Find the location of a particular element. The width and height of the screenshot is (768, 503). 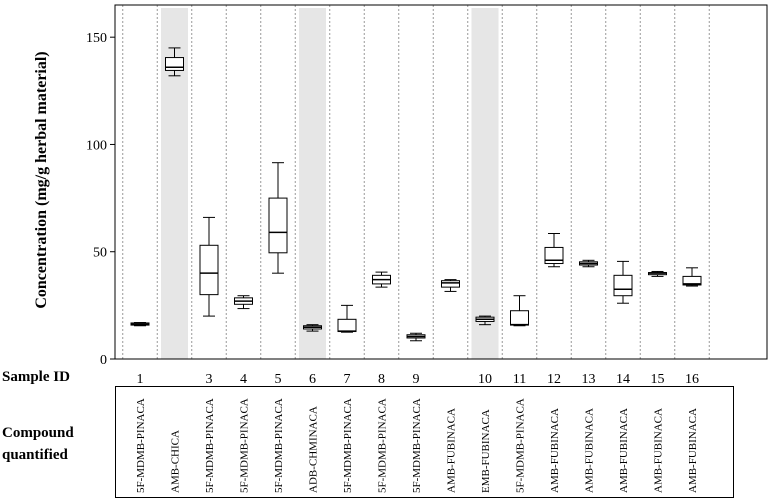

compound-label: EMB-FUBINACA is located at coordinates (486, 451).